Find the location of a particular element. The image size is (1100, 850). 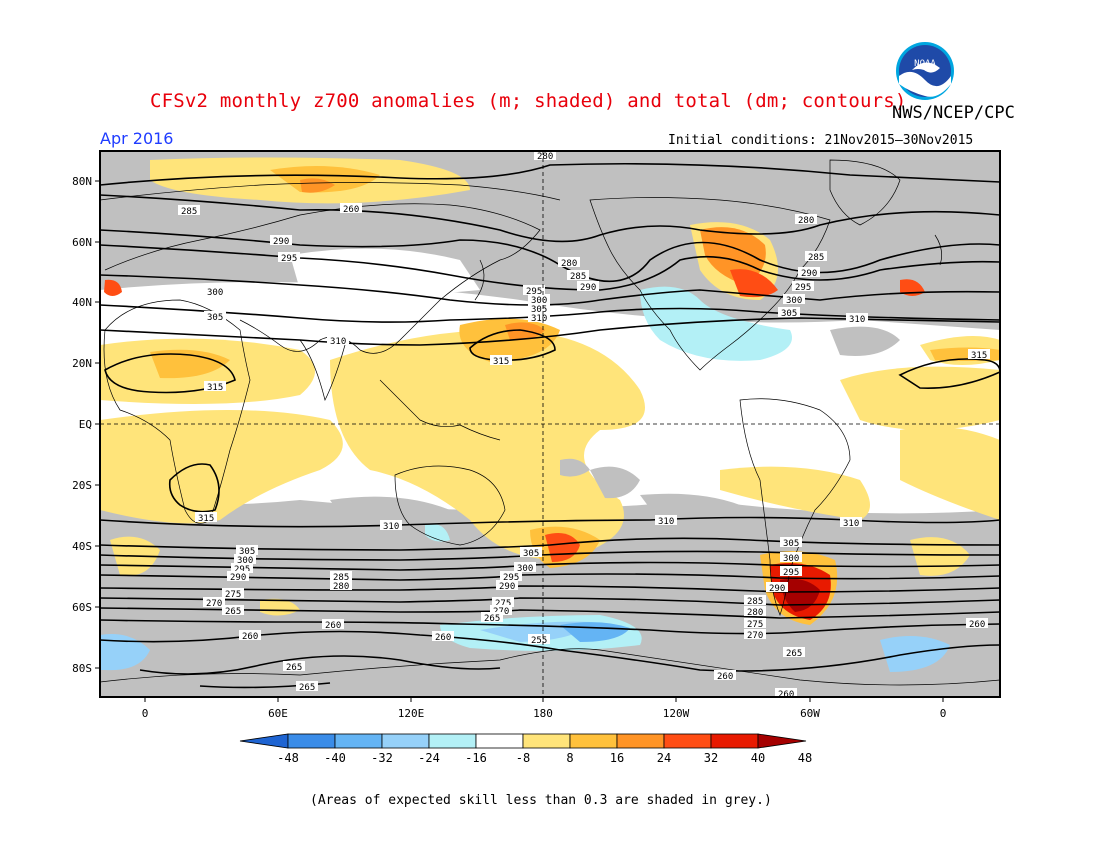

noaa-logo-icon: NOAA is located at coordinates (925, 71).